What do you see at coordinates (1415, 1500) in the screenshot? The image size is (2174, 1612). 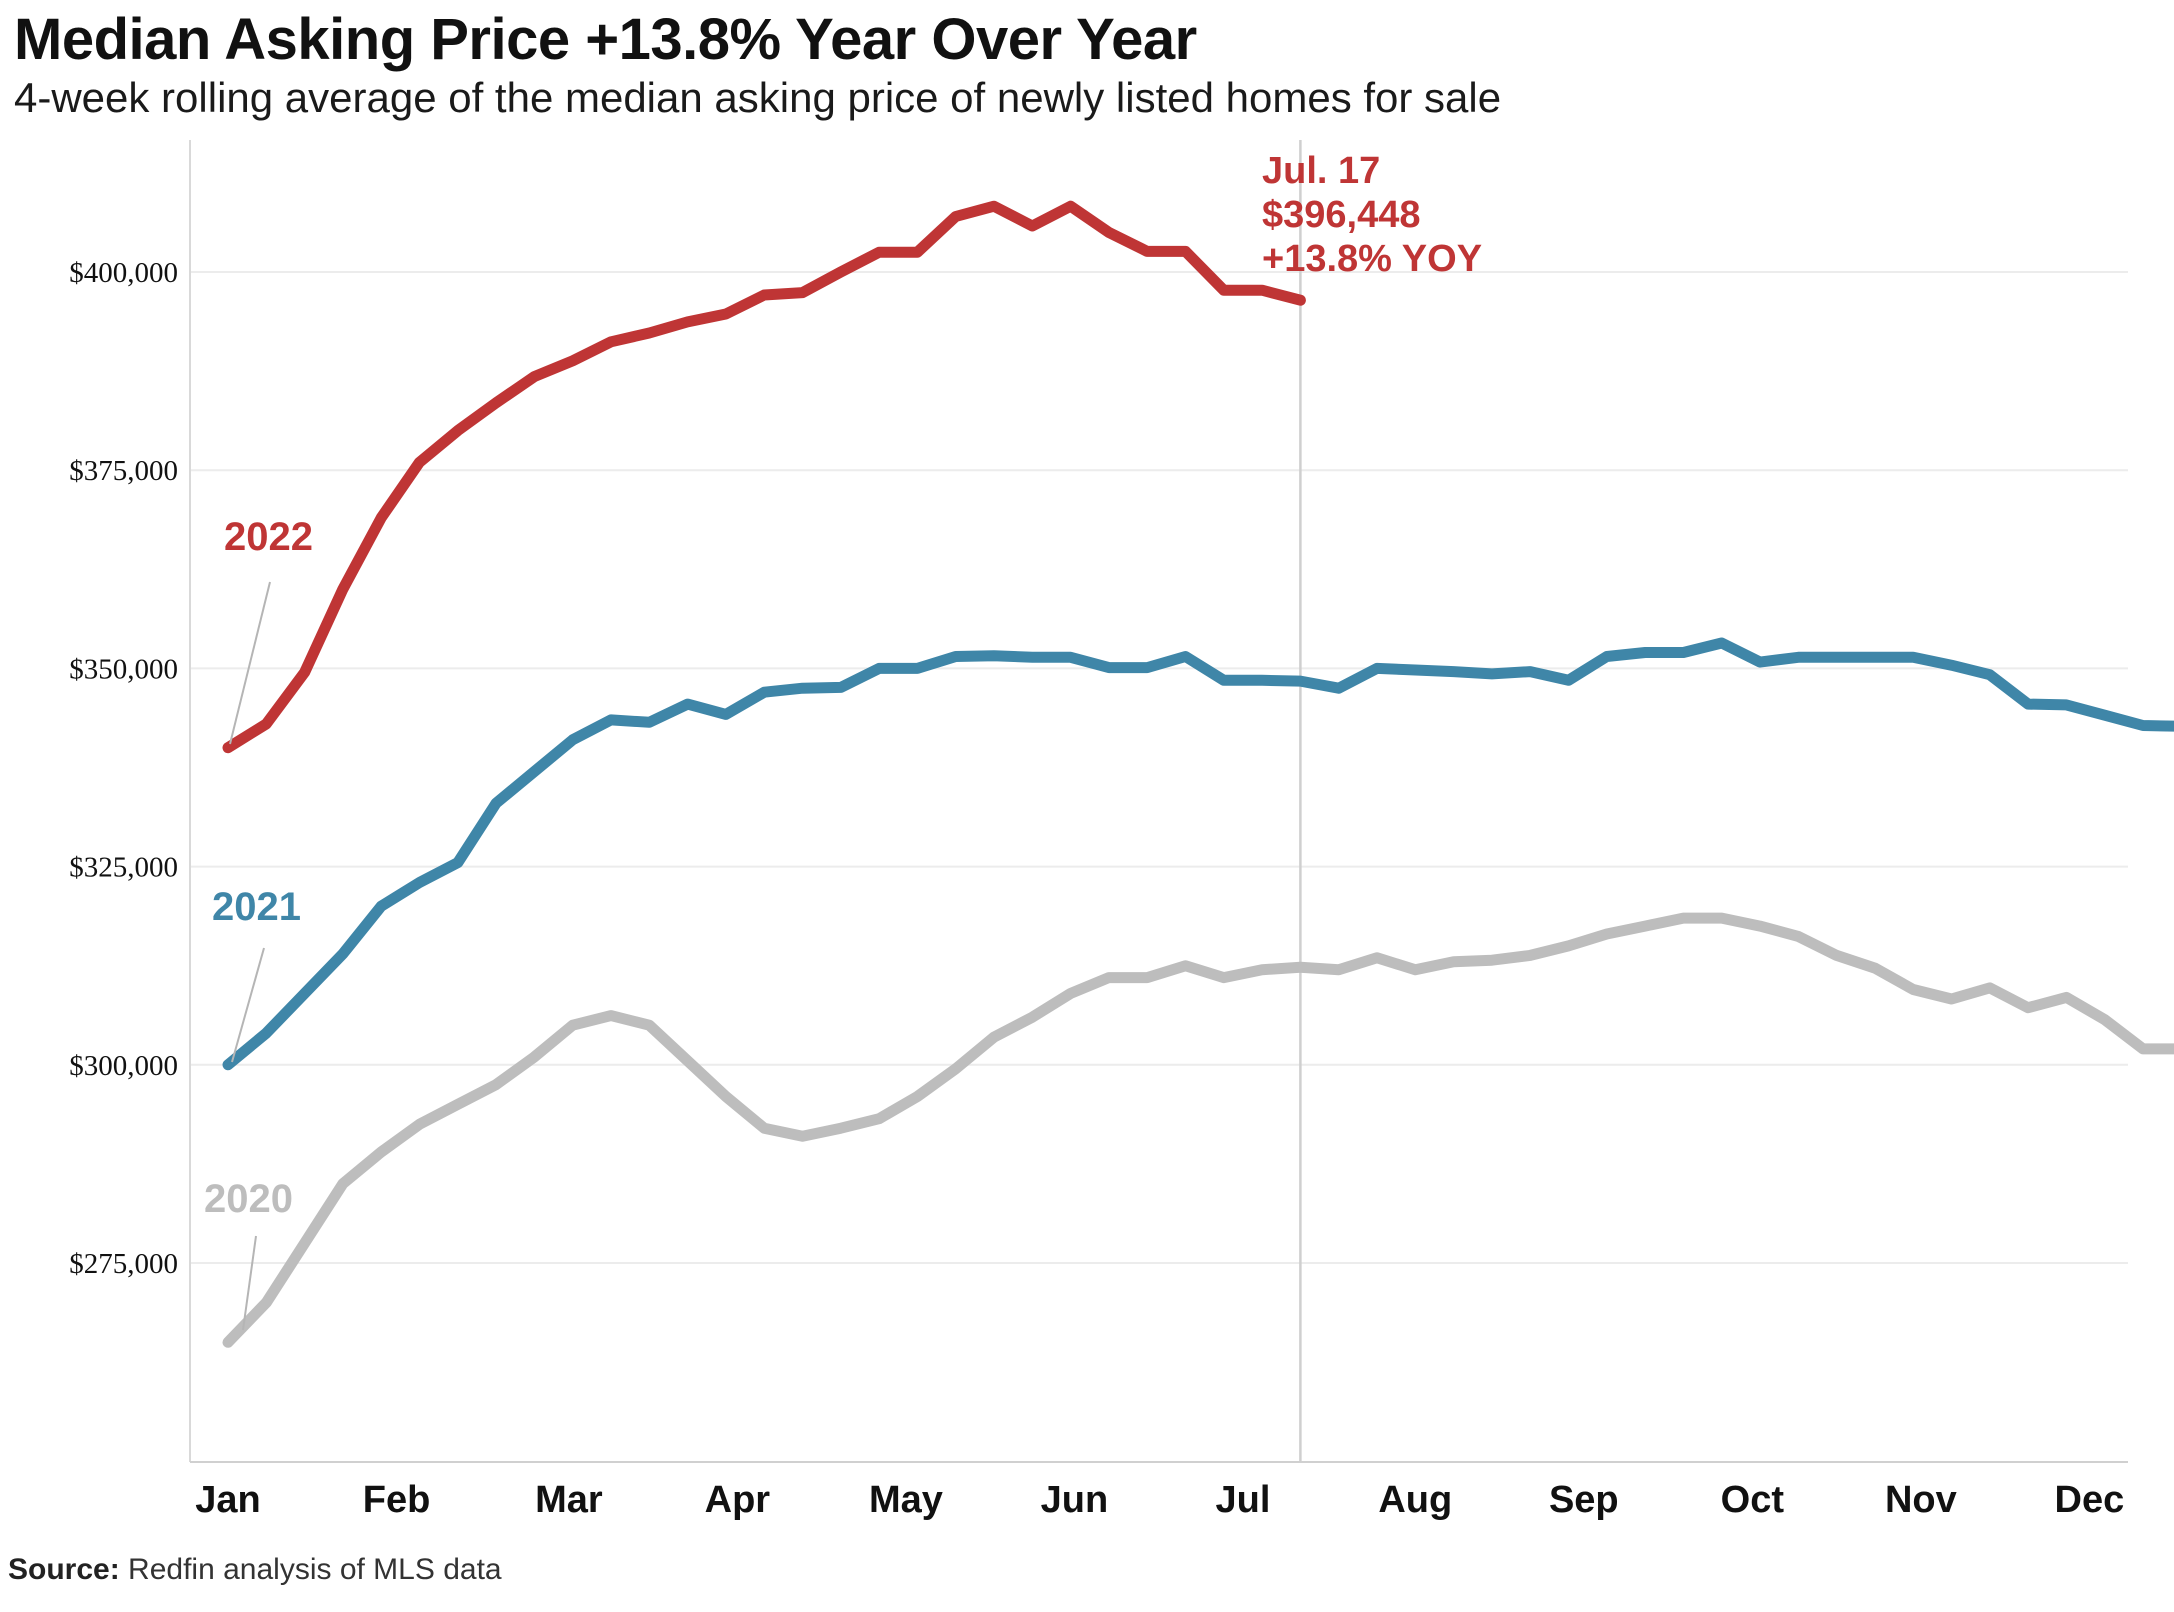 I see `x-tick-label: Aug` at bounding box center [1415, 1500].